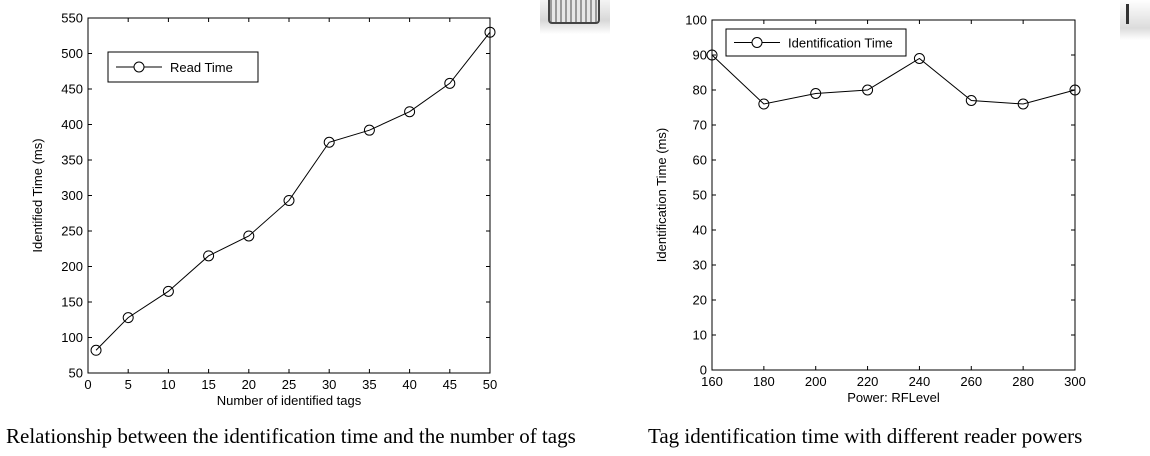 The image size is (1150, 456). I want to click on chart1-x-tick-label: 15, so click(208, 384).